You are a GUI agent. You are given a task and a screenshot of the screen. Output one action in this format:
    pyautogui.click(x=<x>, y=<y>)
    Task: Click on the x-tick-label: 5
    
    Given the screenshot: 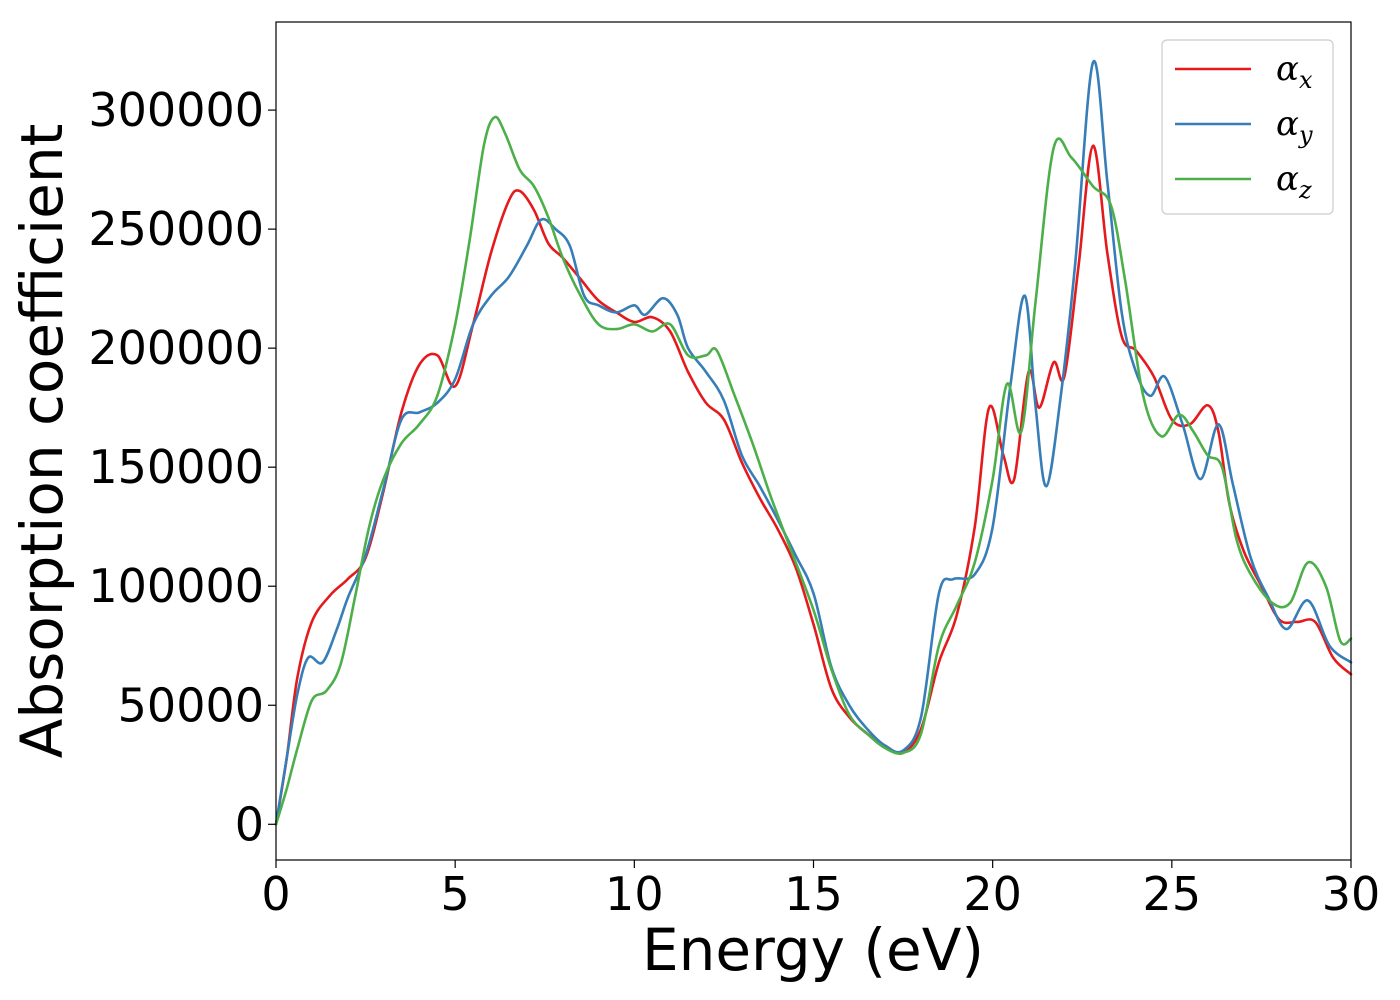 What is the action you would take?
    pyautogui.click(x=455, y=894)
    